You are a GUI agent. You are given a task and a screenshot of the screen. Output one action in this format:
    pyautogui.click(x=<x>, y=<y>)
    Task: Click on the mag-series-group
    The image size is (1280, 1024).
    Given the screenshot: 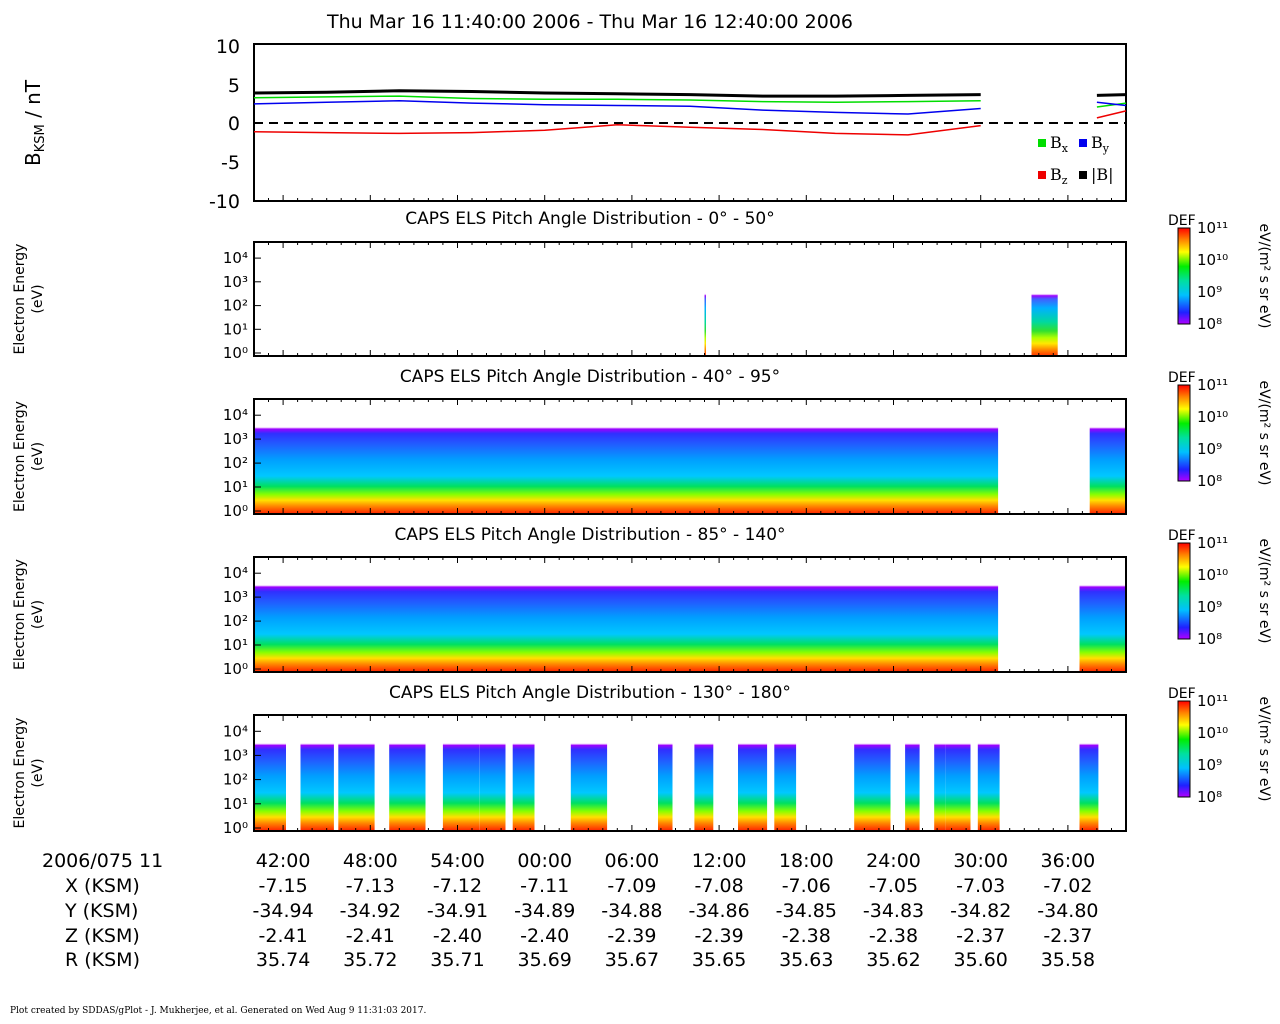 What is the action you would take?
    pyautogui.click(x=690, y=145)
    